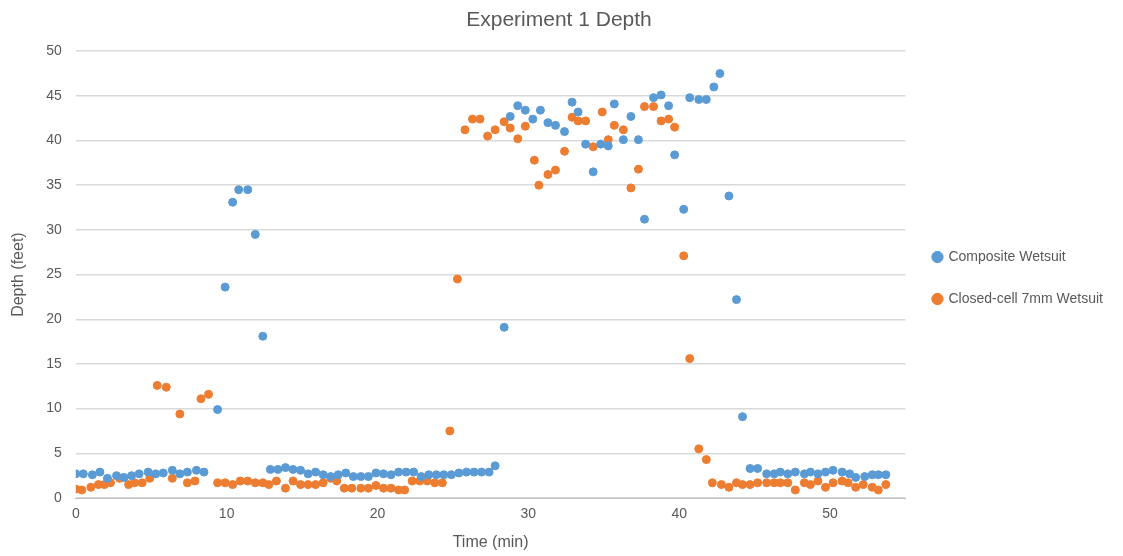  What do you see at coordinates (1007, 255) in the screenshot?
I see `legend-label: Composite Wetsuit` at bounding box center [1007, 255].